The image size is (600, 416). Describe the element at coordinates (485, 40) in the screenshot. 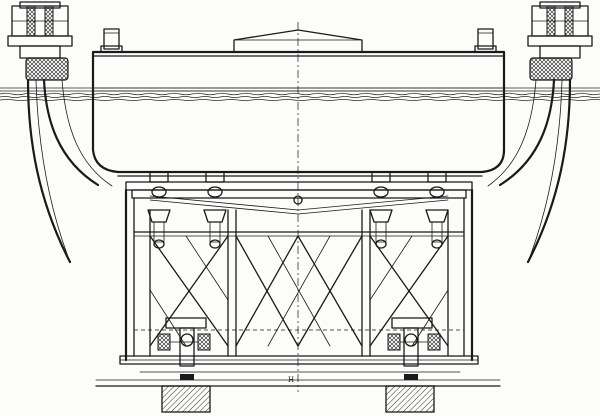

I see `bollard-right` at that location.